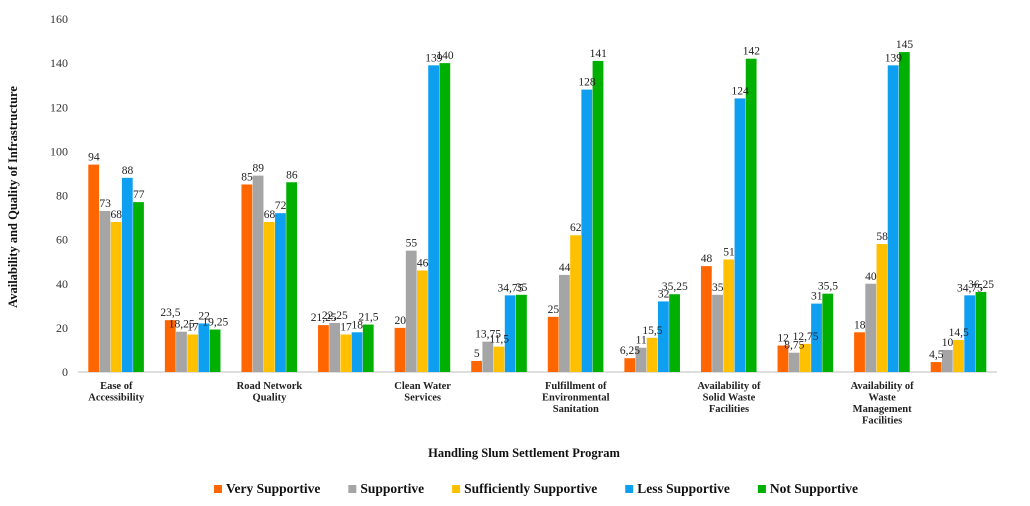  Describe the element at coordinates (860, 325) in the screenshot. I see `data-label: 18` at that location.